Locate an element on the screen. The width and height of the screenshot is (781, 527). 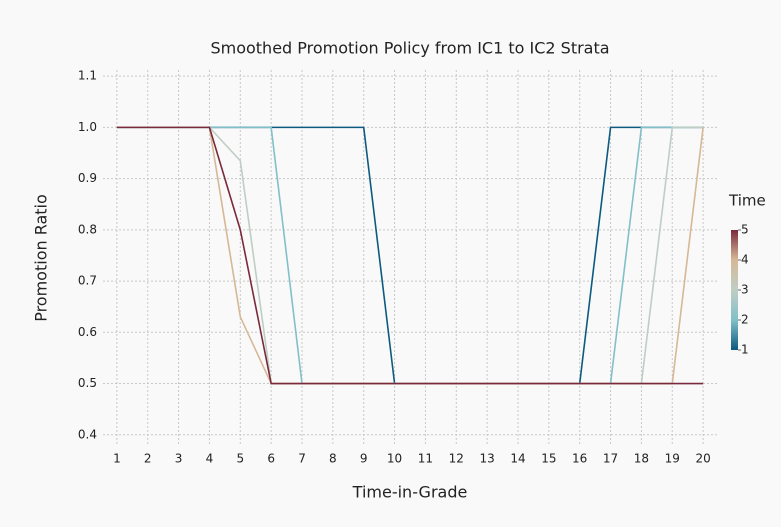
colorbar-title: Time is located at coordinates (747, 201).